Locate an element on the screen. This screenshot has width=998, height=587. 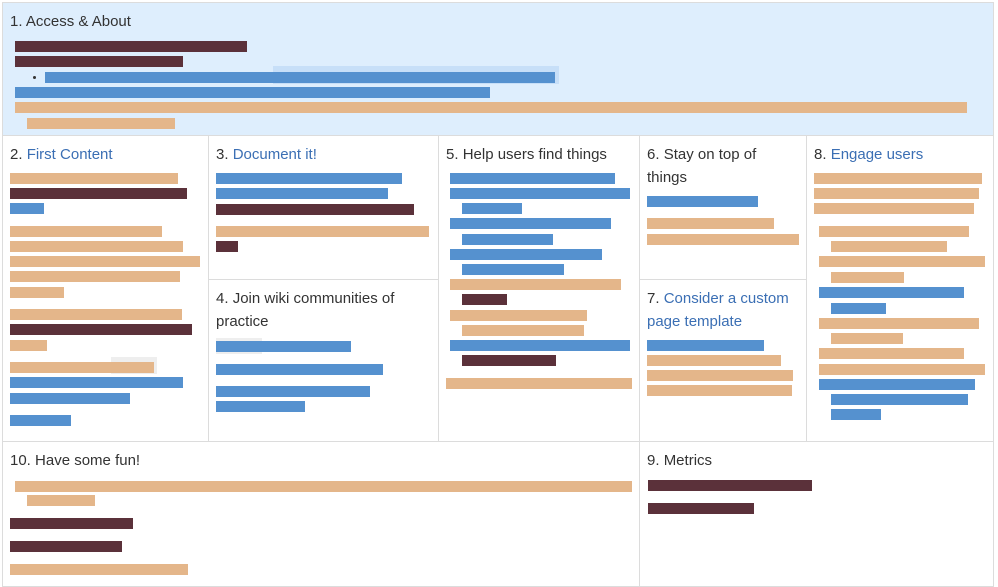
section-title: 9. Metrics is located at coordinates (680, 460).